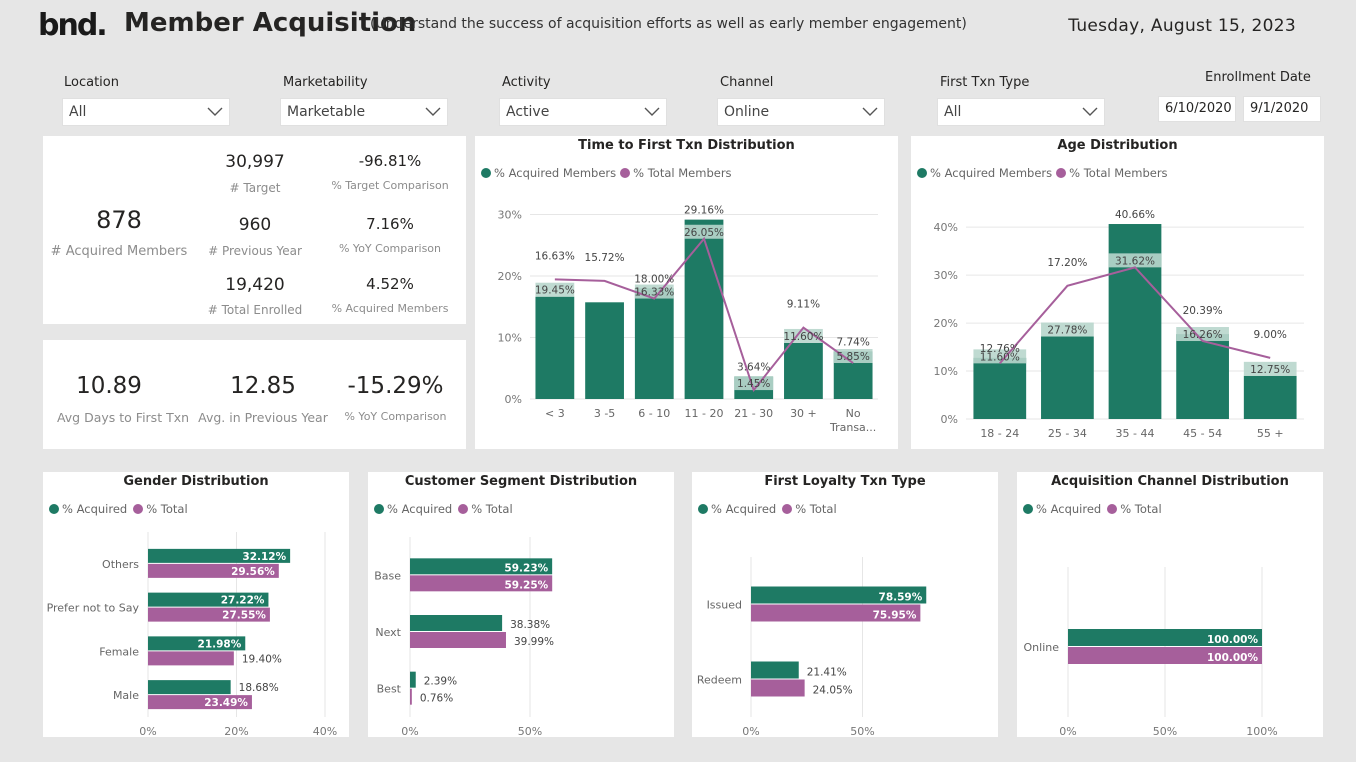 This screenshot has width=1356, height=762. What do you see at coordinates (724, 605) in the screenshot?
I see `y-category-label: Issued` at bounding box center [724, 605].